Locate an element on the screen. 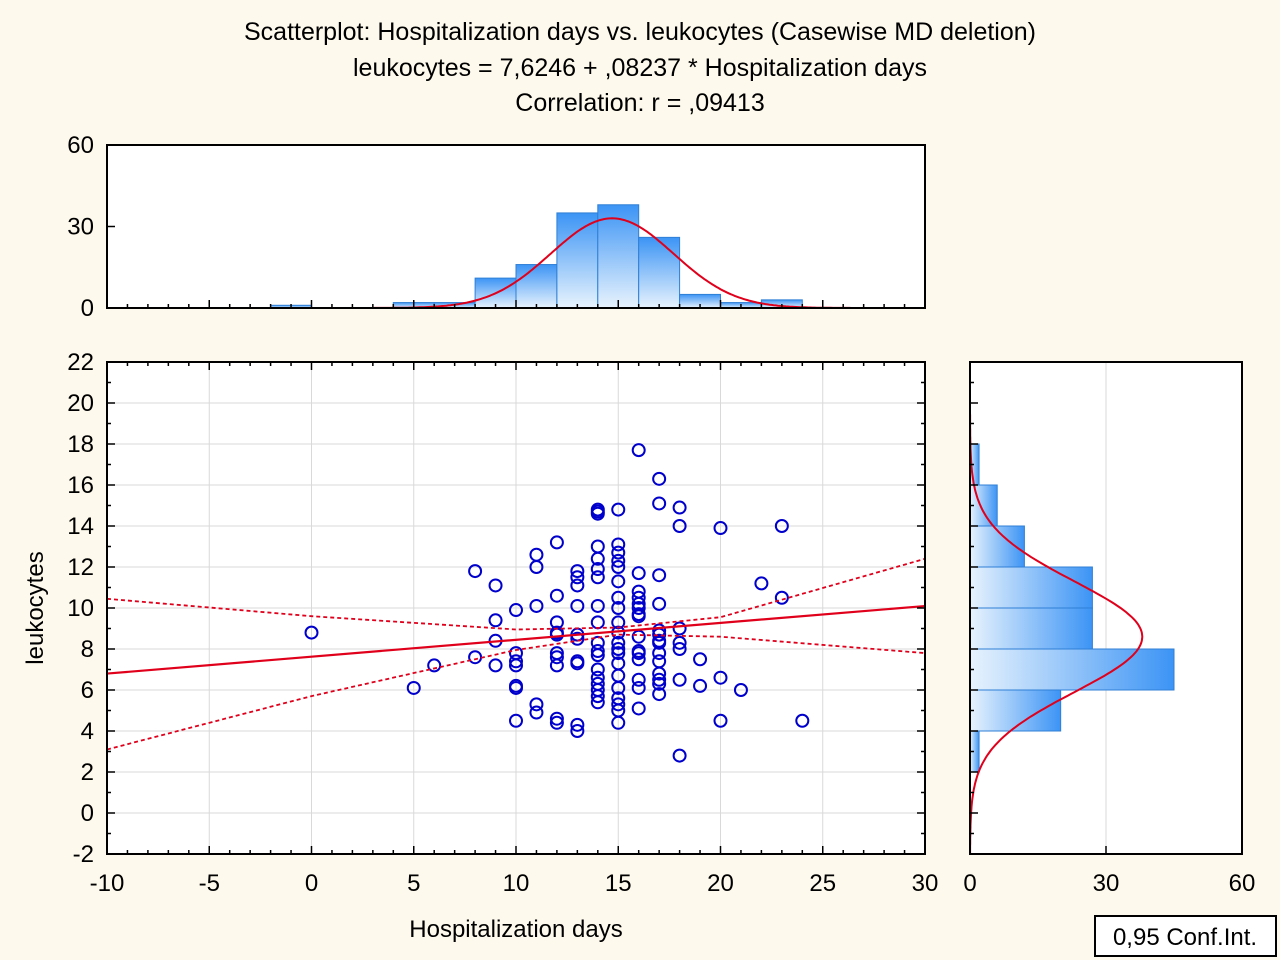 This screenshot has height=960, width=1280. top-histogram-bars is located at coordinates (516, 256).